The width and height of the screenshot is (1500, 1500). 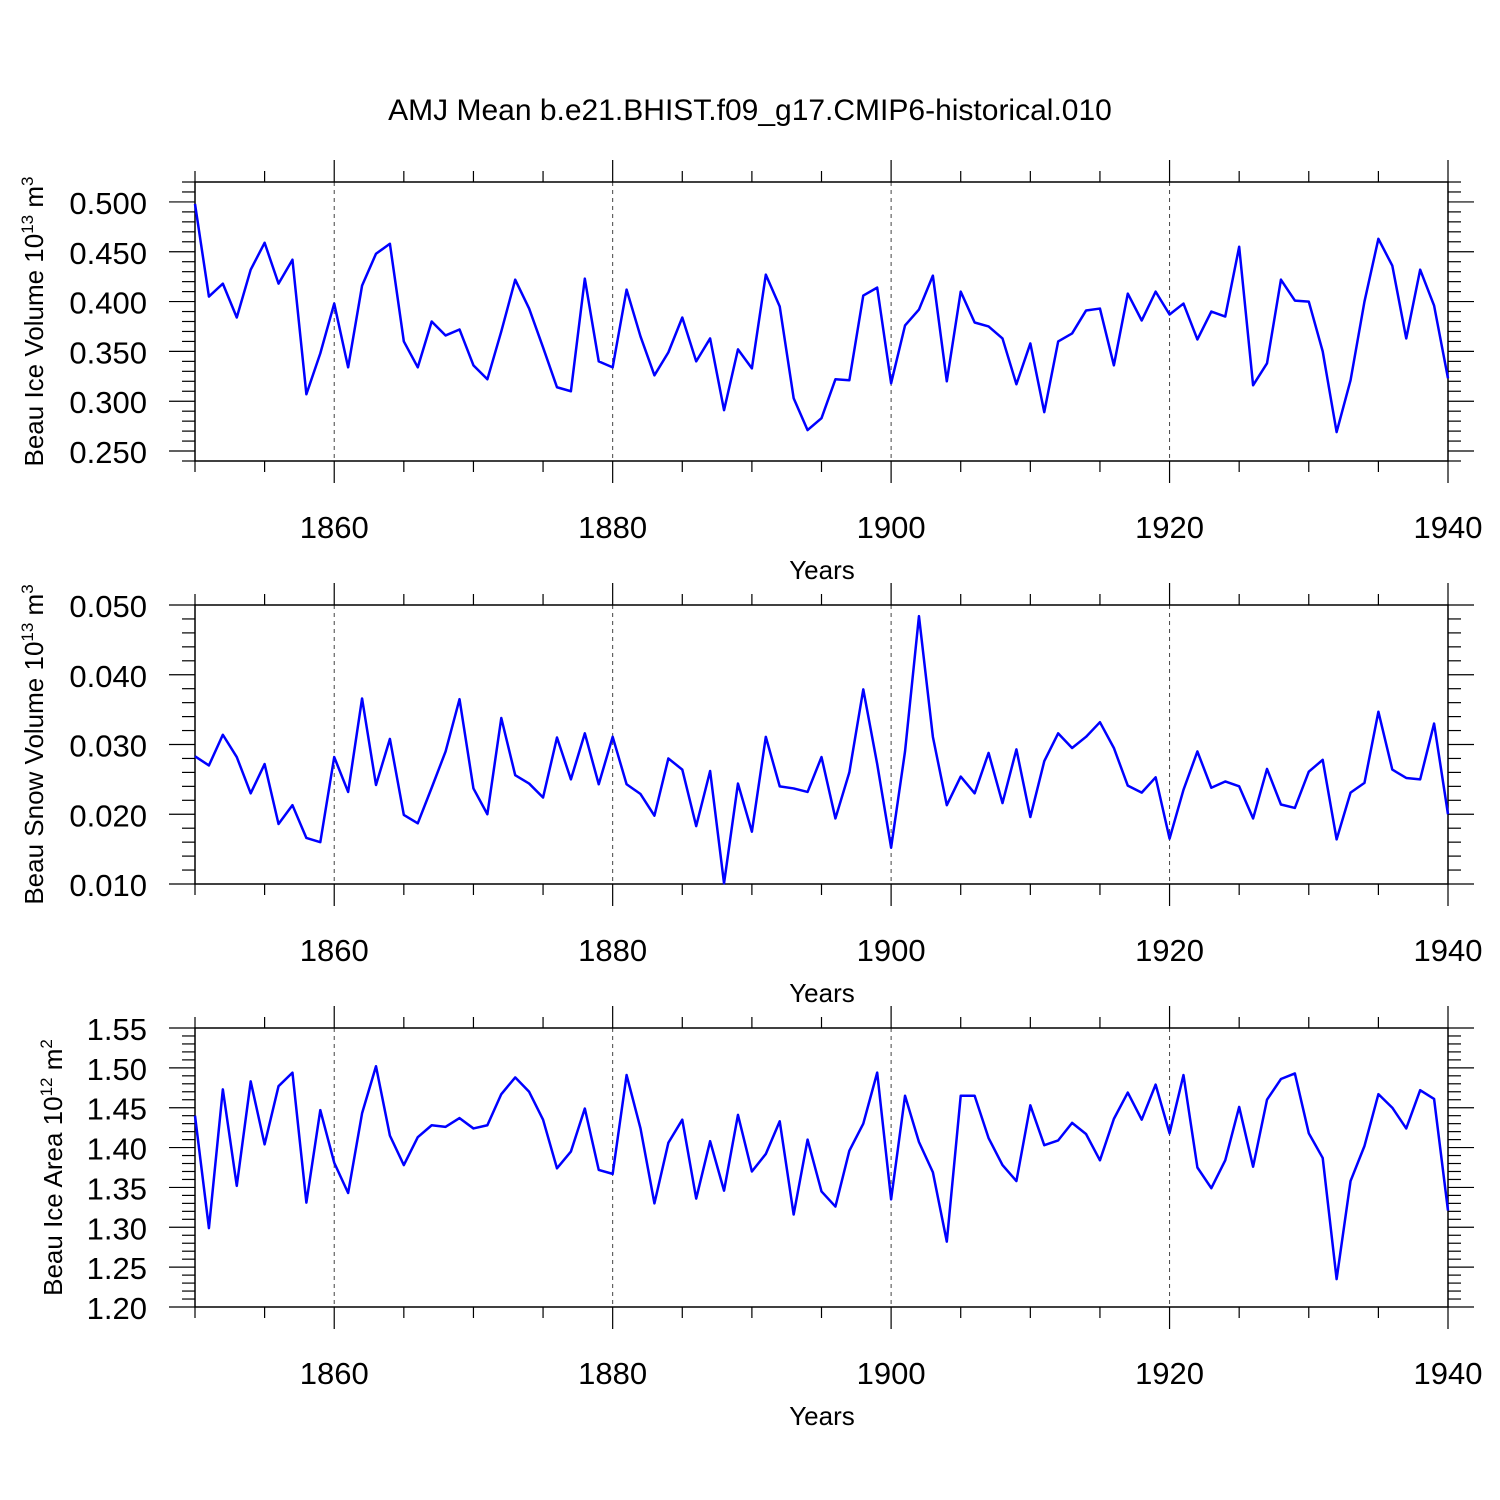 What do you see at coordinates (117, 1109) in the screenshot?
I see `ice-area-ytick-label: 1.45` at bounding box center [117, 1109].